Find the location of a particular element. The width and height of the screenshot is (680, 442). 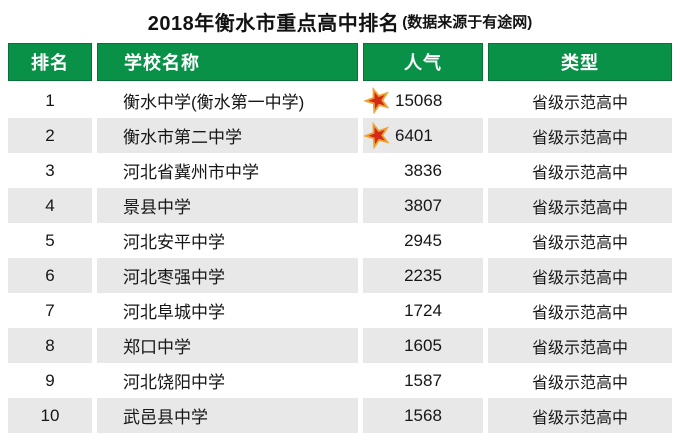

table-row: 4 景县中学 3807 省级示范高中 is located at coordinates (340, 205).